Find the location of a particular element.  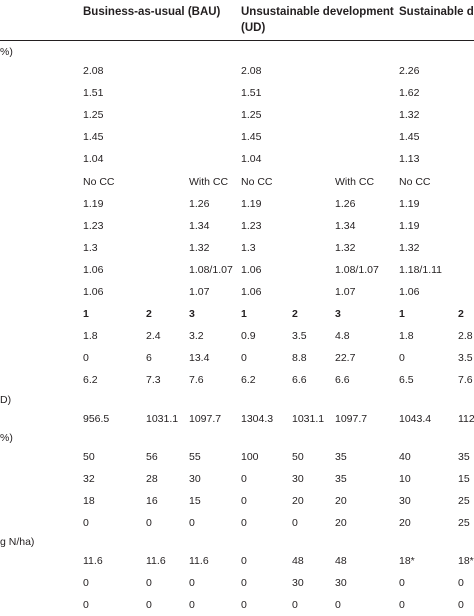

header-sd: Sustainable dev is located at coordinates (436, 12).